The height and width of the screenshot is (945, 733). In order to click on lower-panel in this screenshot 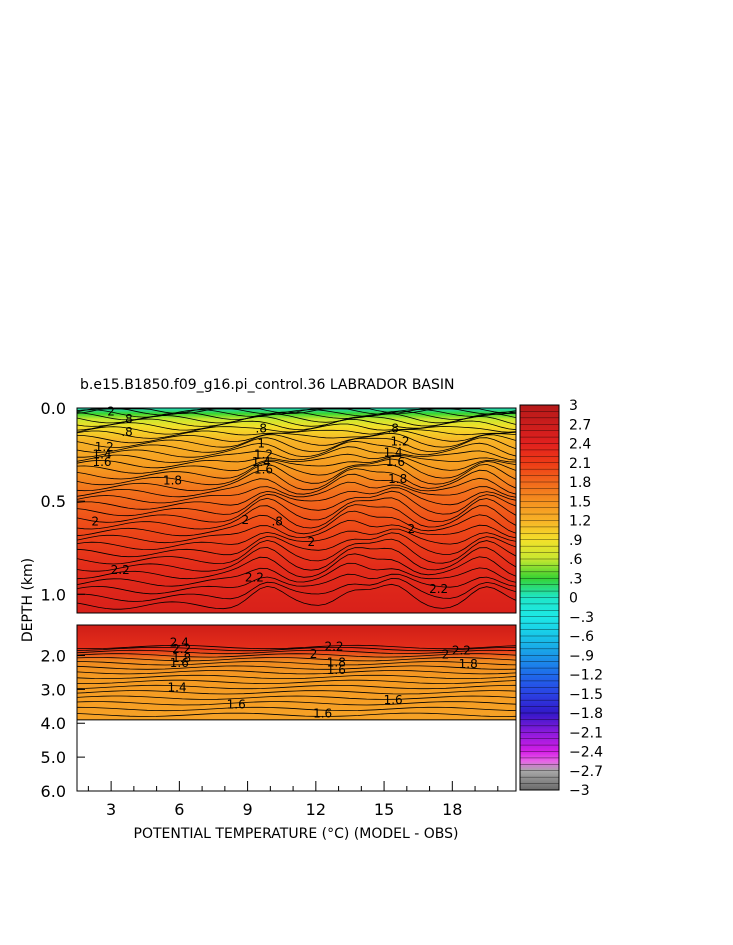, I will do `click(296, 673)`.